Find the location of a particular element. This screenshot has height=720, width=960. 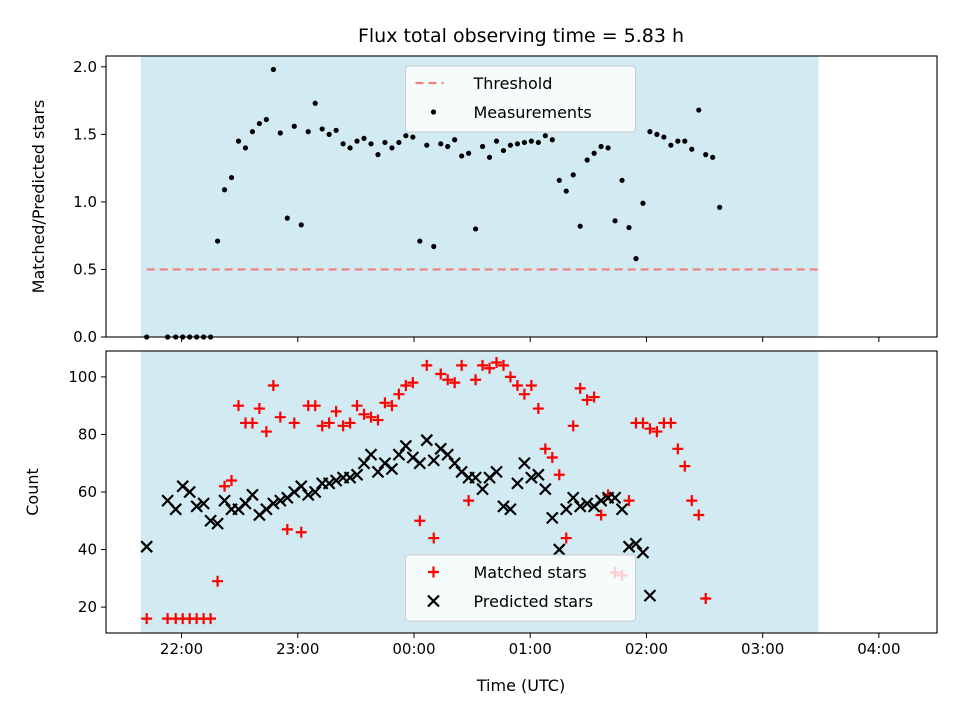

y-tick-label: 1.0 is located at coordinates (85, 202).